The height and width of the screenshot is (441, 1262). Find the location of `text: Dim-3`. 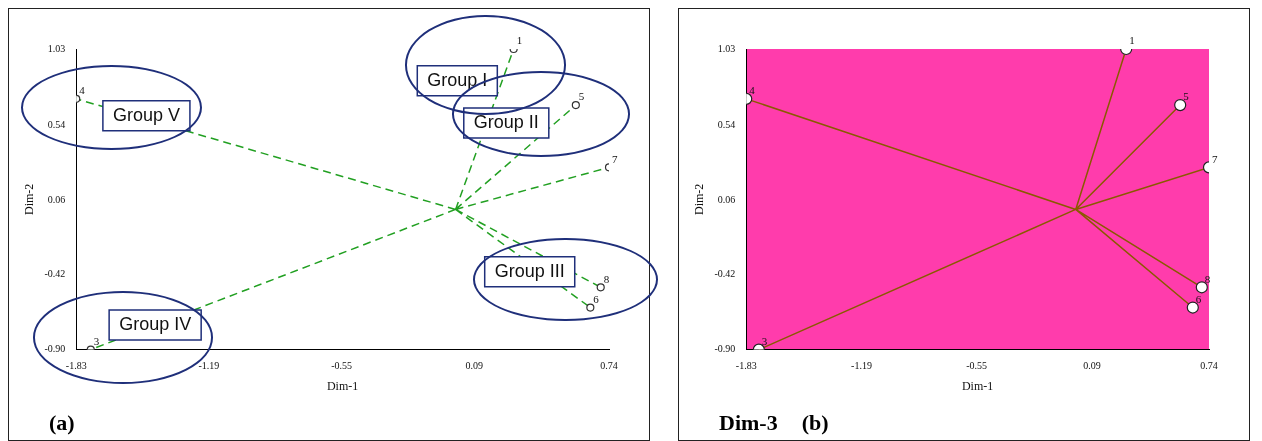

text: Dim-3 is located at coordinates (748, 423).